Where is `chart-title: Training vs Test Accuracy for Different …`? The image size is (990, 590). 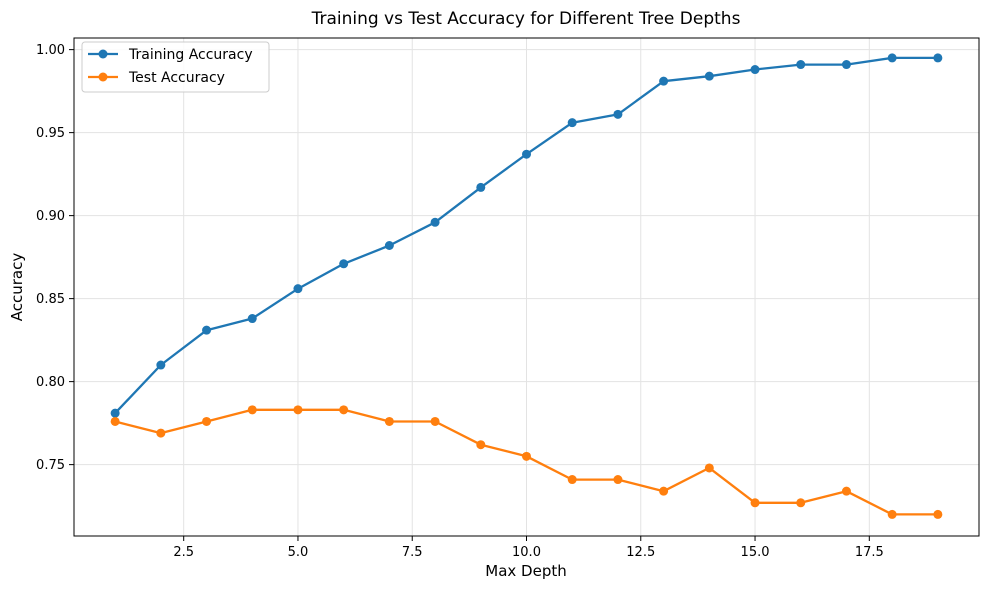
chart-title: Training vs Test Accuracy for Different … is located at coordinates (526, 19).